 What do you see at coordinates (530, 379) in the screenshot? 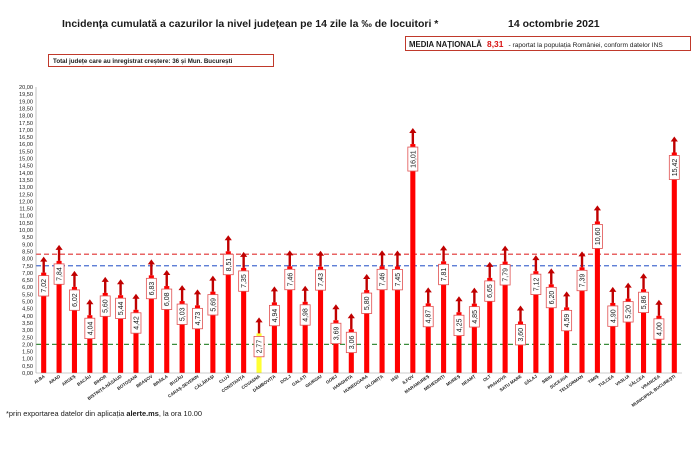
I see `category-label: SĂLAJ` at bounding box center [530, 379].